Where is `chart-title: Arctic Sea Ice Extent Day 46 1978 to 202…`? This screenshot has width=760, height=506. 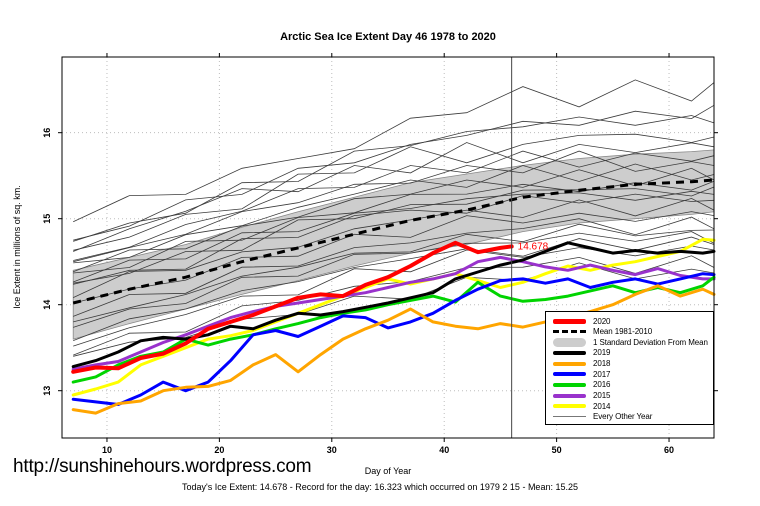 chart-title: Arctic Sea Ice Extent Day 46 1978 to 202… is located at coordinates (388, 37).